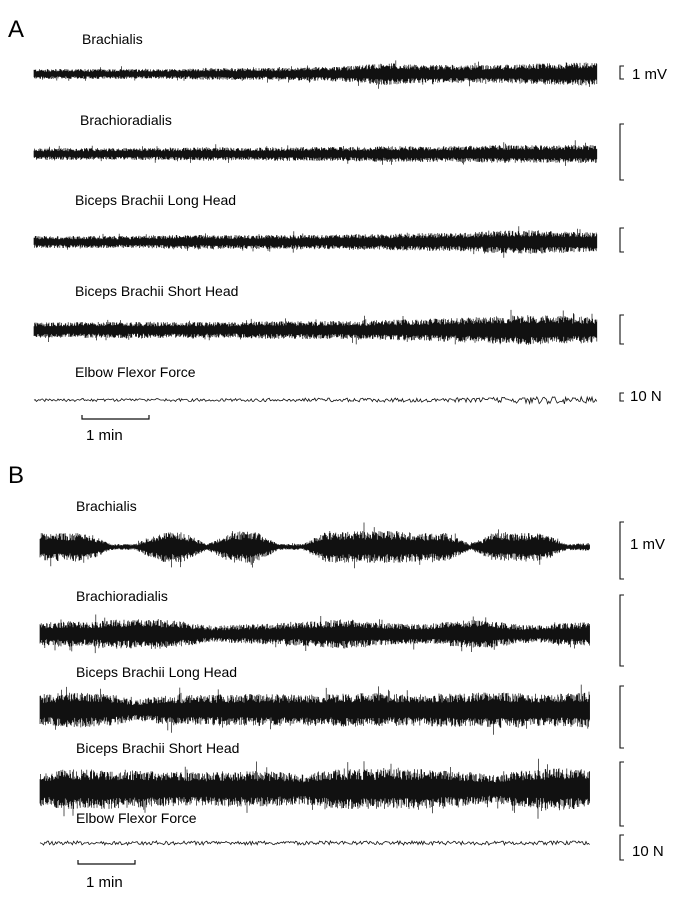  I want to click on trace-label-a-brachialis: Brachialis, so click(112, 39).